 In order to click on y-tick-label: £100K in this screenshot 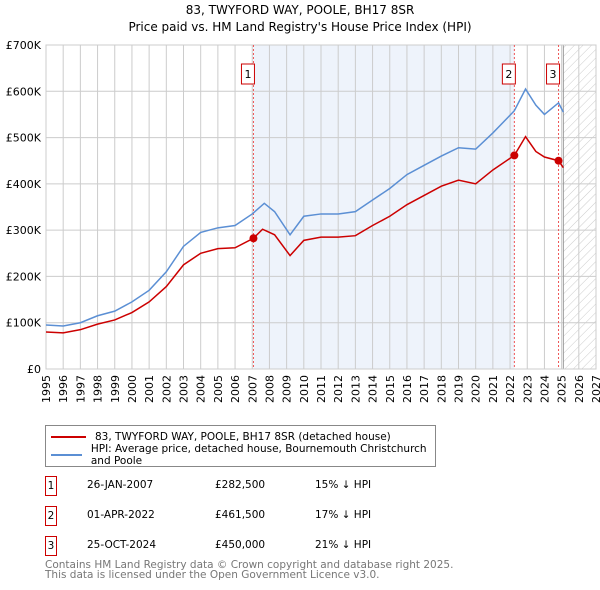, I will do `click(24, 323)`.